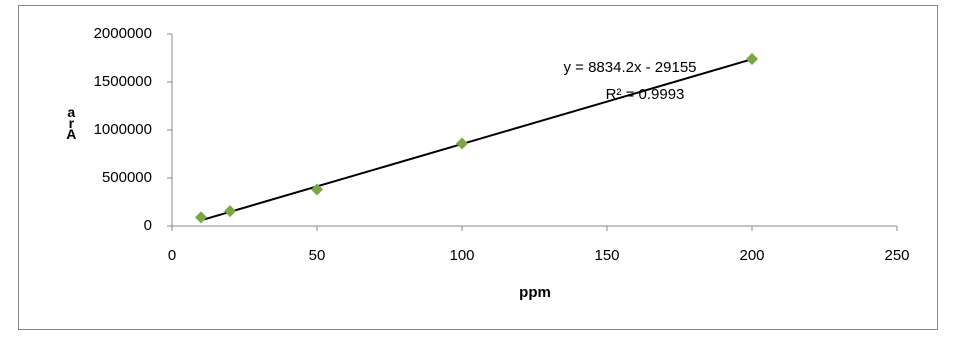 Image resolution: width=954 pixels, height=337 pixels. Describe the element at coordinates (71, 121) in the screenshot. I see `y-axis-label: arA` at that location.